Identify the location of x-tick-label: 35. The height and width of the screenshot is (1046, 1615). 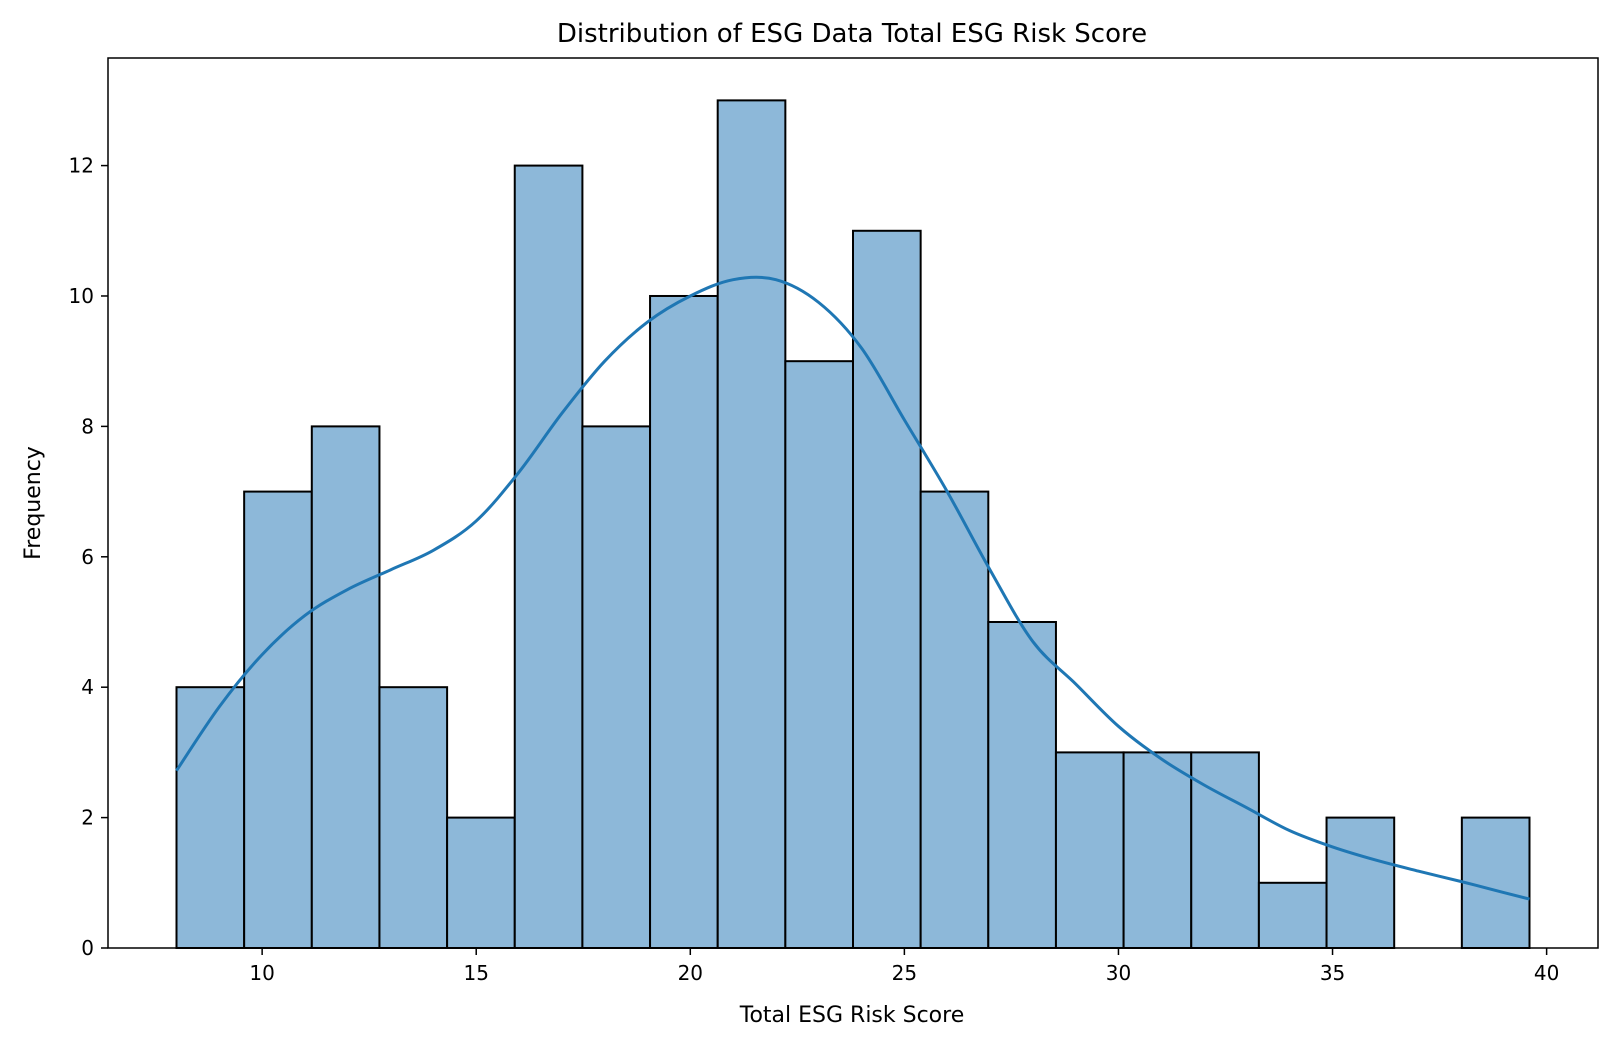
(1332, 973).